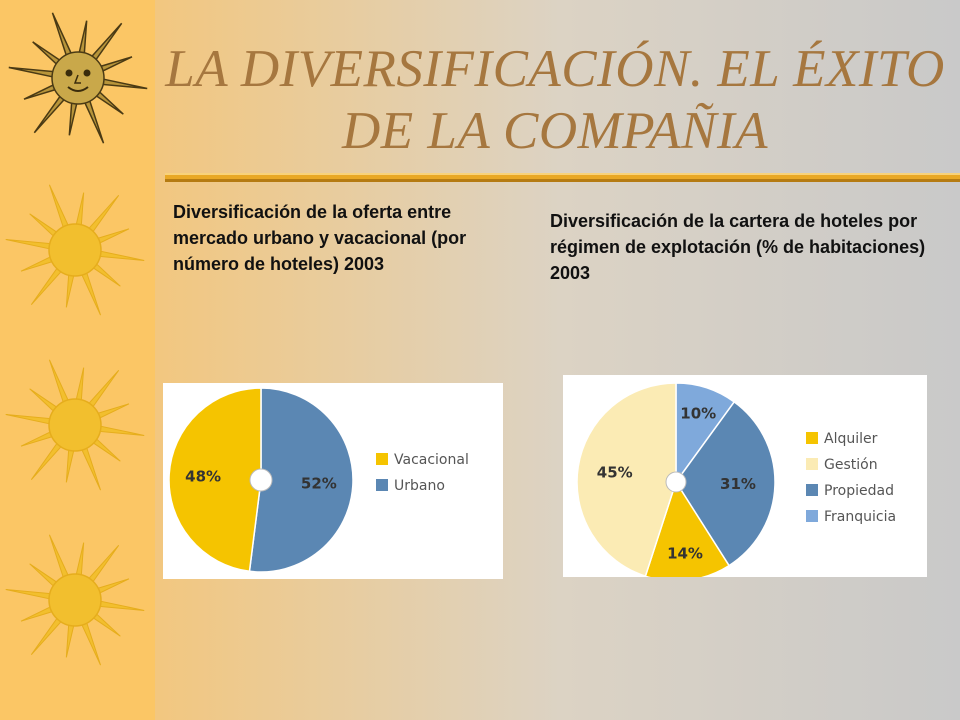 This screenshot has width=960, height=720. Describe the element at coordinates (615, 472) in the screenshot. I see `pie-slice-label: 45%` at that location.